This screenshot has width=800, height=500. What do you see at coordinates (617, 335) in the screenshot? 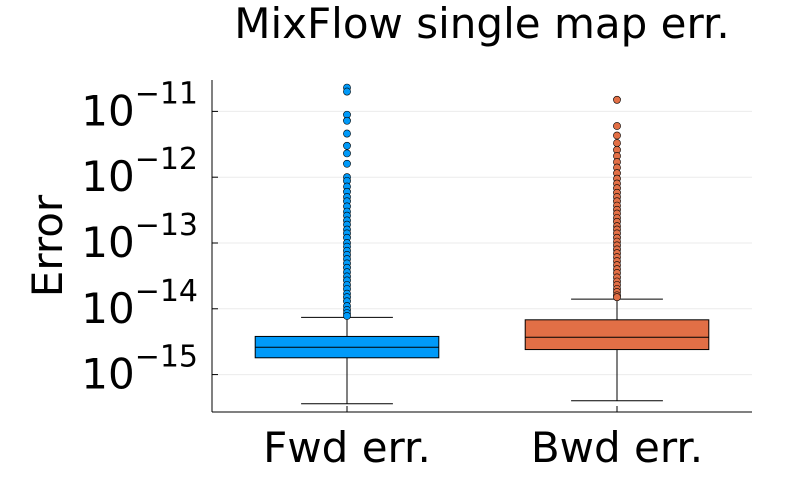
I see `iqr-box` at bounding box center [617, 335].